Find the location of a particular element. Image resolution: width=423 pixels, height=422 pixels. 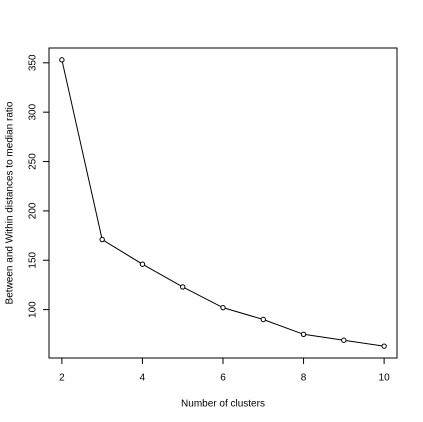

x-tick-label: 2 is located at coordinates (62, 378).